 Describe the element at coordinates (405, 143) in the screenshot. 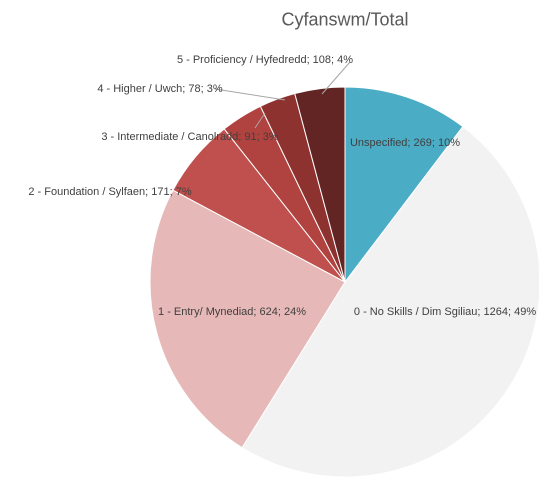

I see `data-label: Unspecified; 269; 10%` at that location.